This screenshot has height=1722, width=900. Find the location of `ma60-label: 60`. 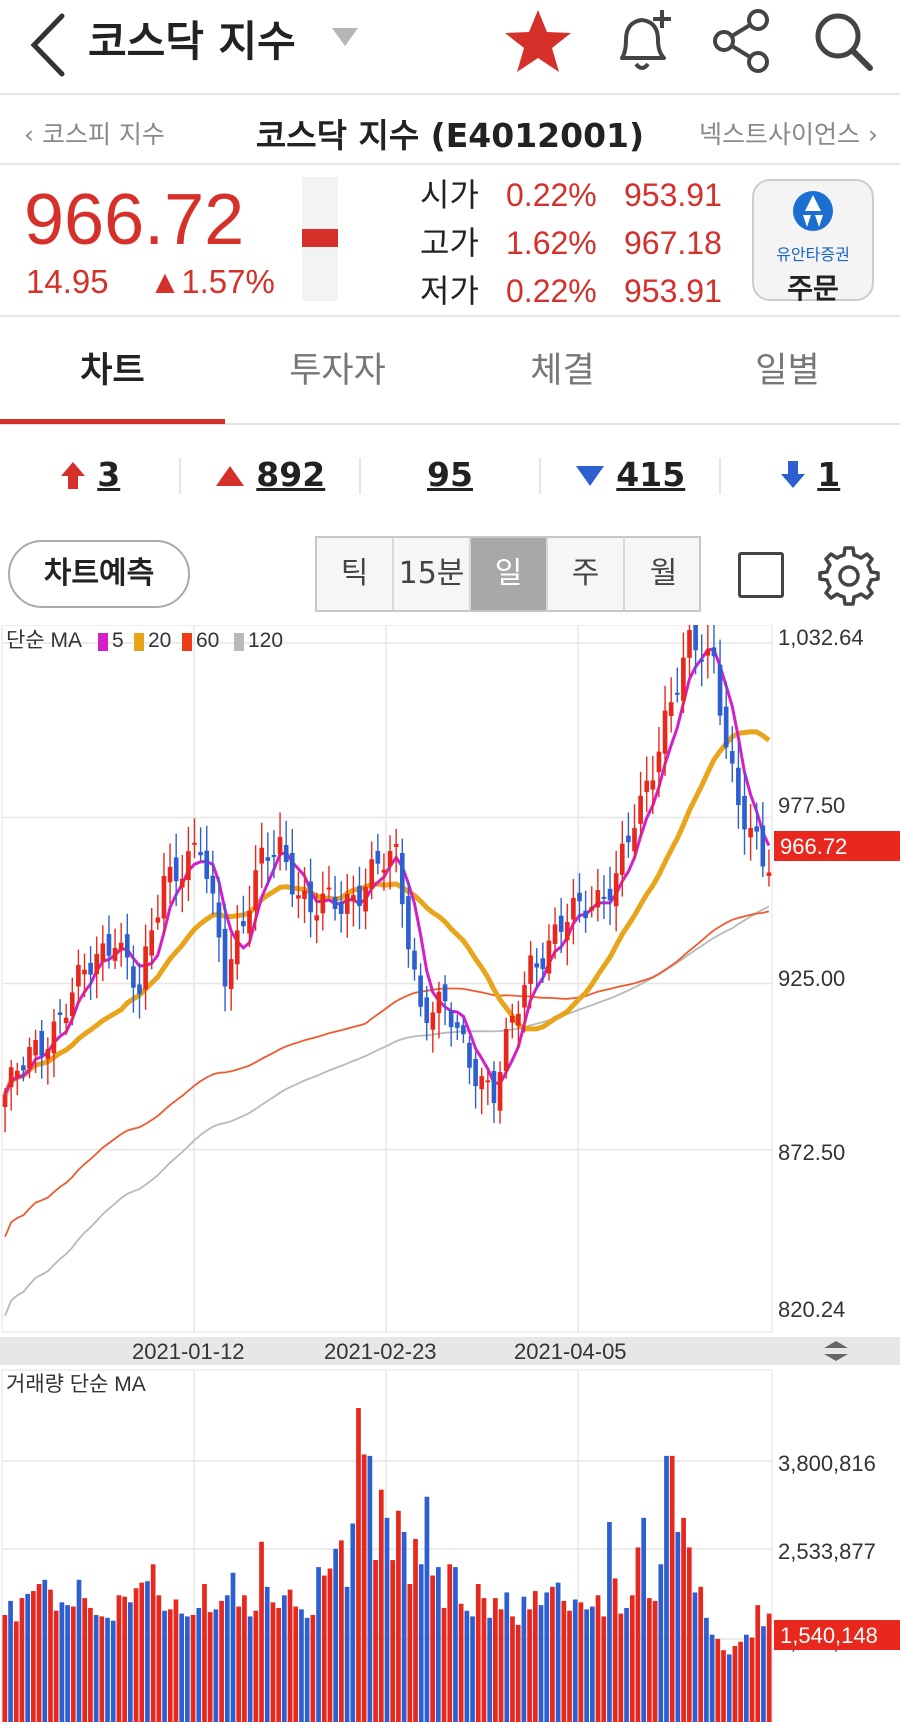

ma60-label: 60 is located at coordinates (207, 640).